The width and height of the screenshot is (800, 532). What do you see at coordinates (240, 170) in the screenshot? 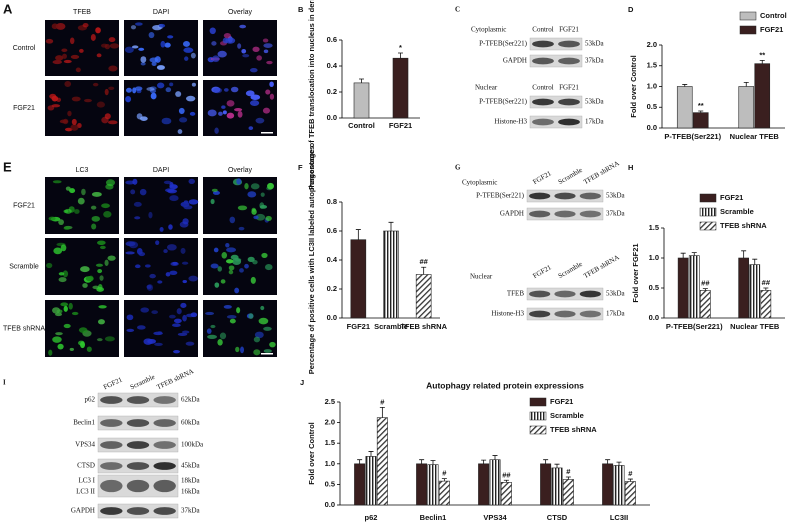
I see `column-label: Overlay` at bounding box center [240, 170].